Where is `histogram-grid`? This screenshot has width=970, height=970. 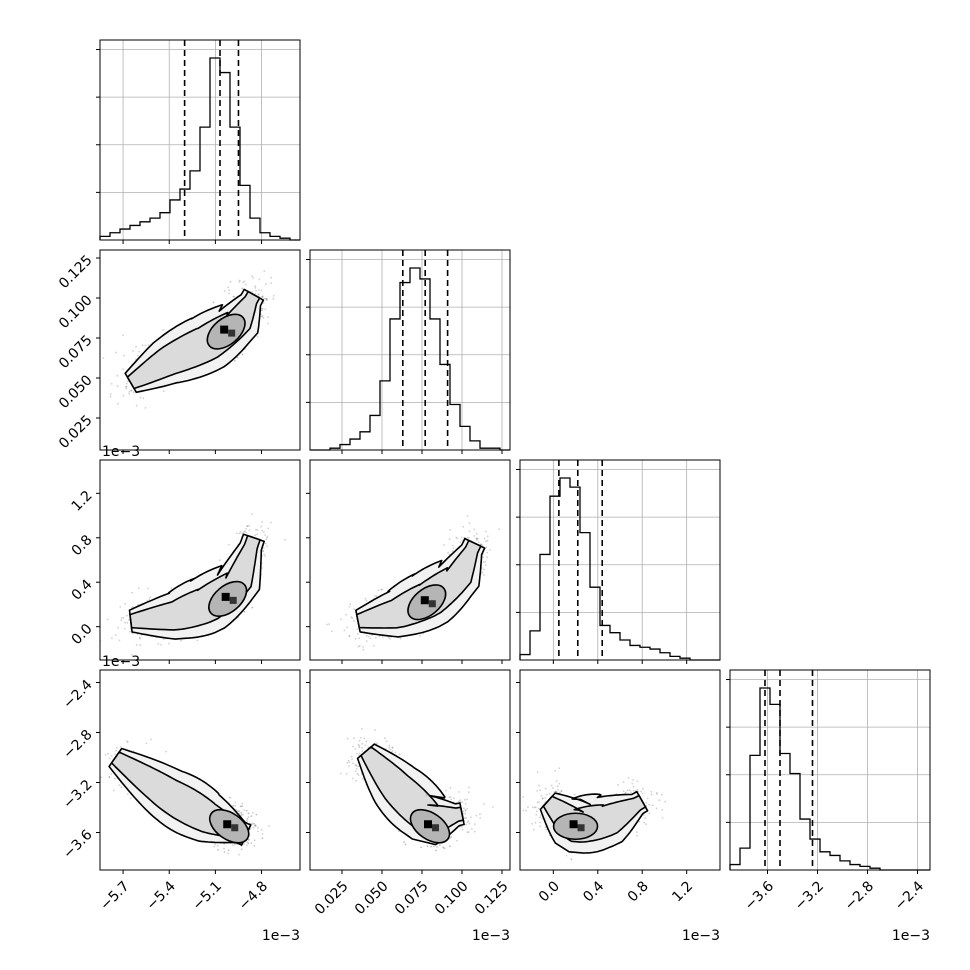 histogram-grid is located at coordinates (198, 140).